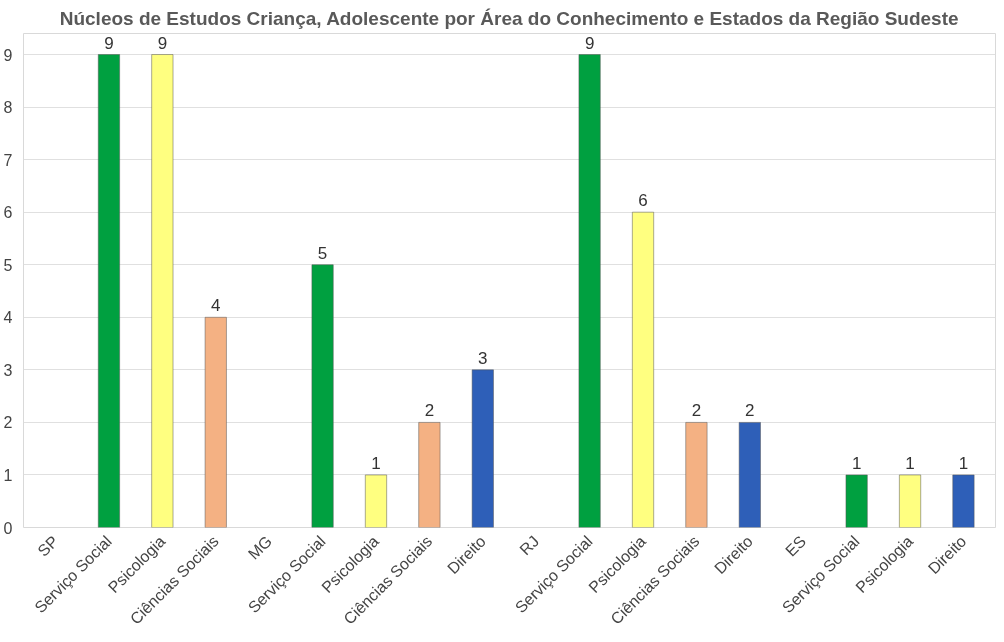  I want to click on y-tick-label: 6, so click(8, 213).